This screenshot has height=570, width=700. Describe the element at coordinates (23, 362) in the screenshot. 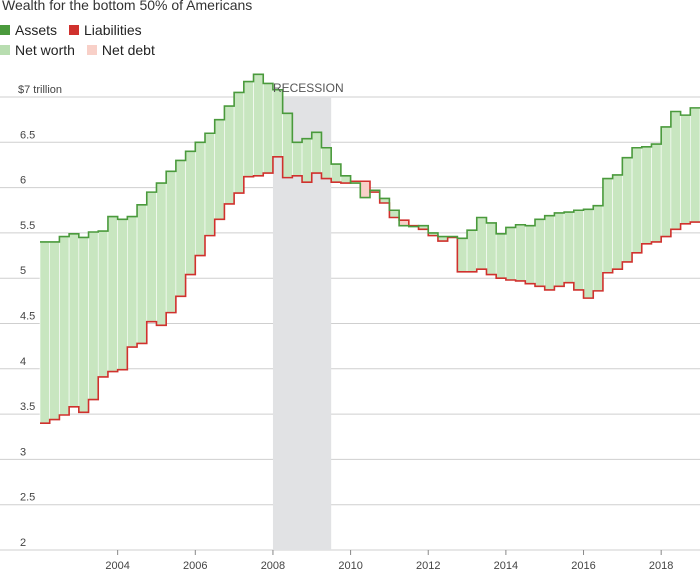

I see `y-tick-label: 4` at that location.